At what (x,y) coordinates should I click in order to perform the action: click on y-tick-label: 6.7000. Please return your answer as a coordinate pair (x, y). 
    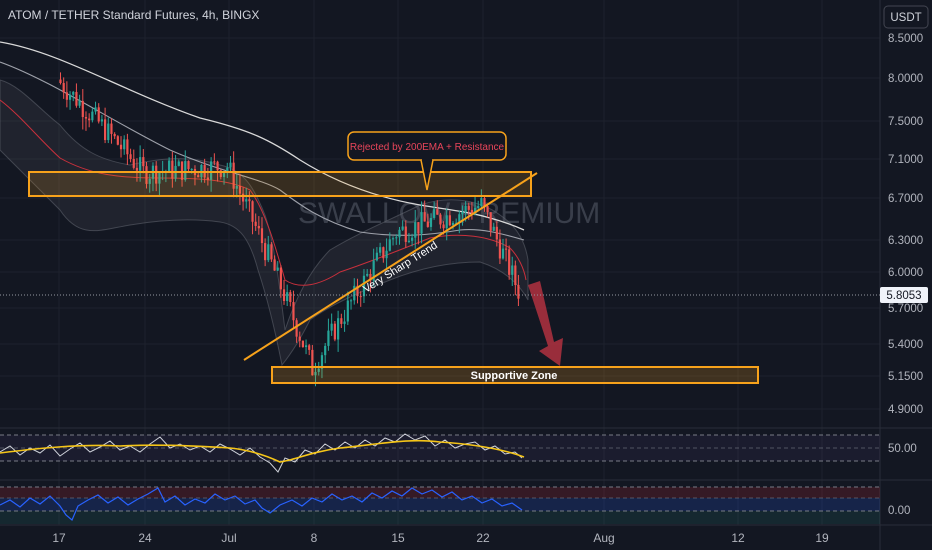
    Looking at the image, I should click on (905, 199).